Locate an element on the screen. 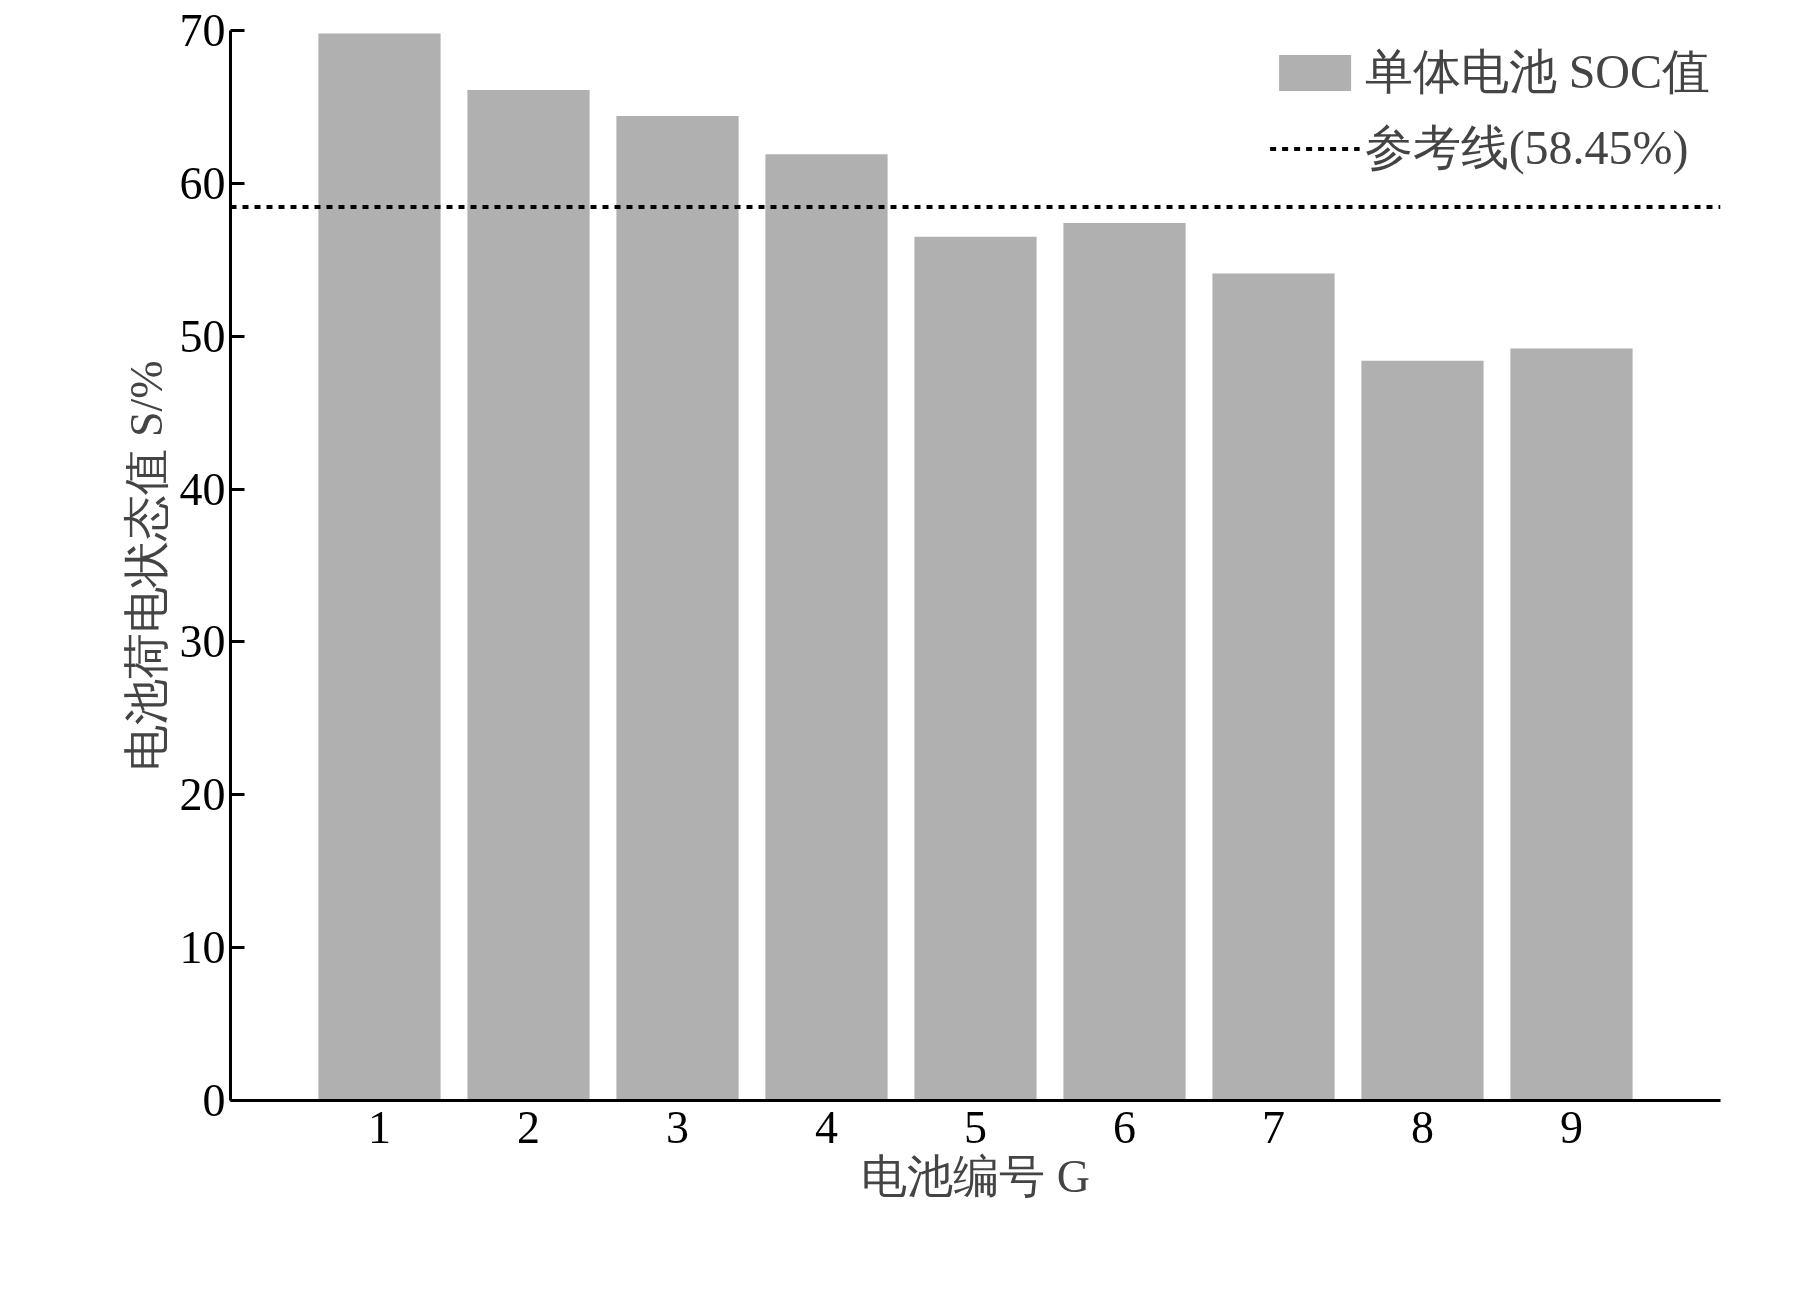 The image size is (1819, 1291). x-tick-label: 1 is located at coordinates (379, 1127).